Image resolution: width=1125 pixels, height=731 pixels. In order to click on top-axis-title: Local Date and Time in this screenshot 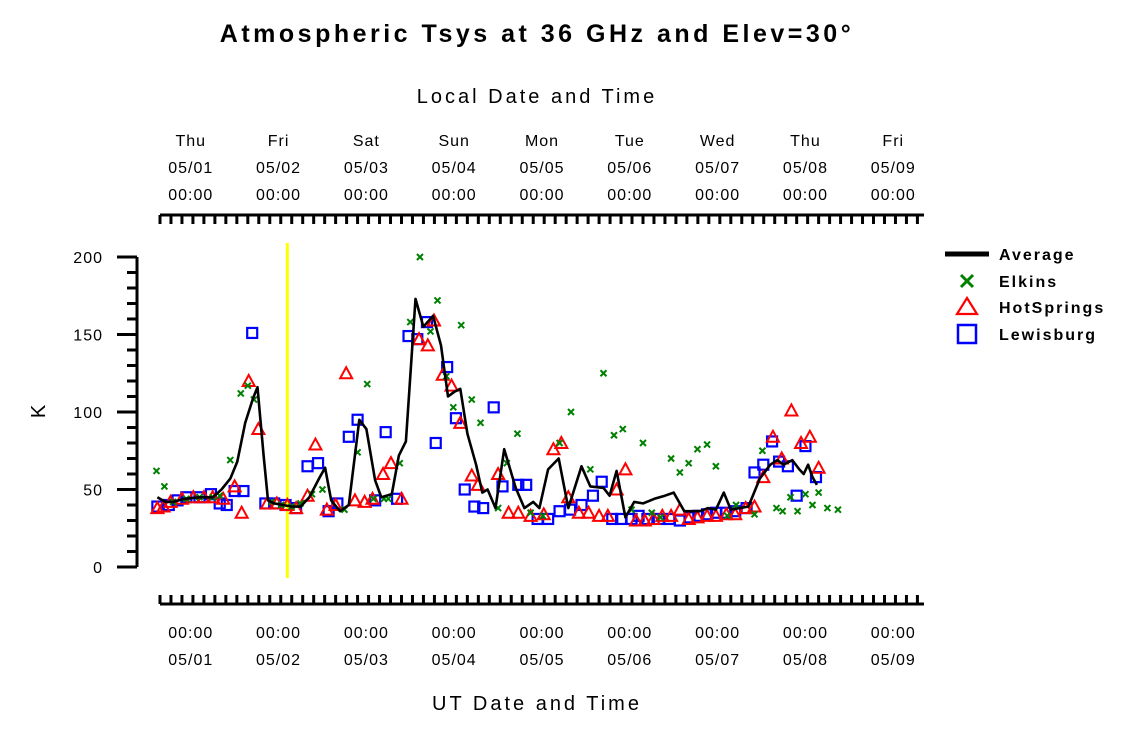, I will do `click(537, 97)`.